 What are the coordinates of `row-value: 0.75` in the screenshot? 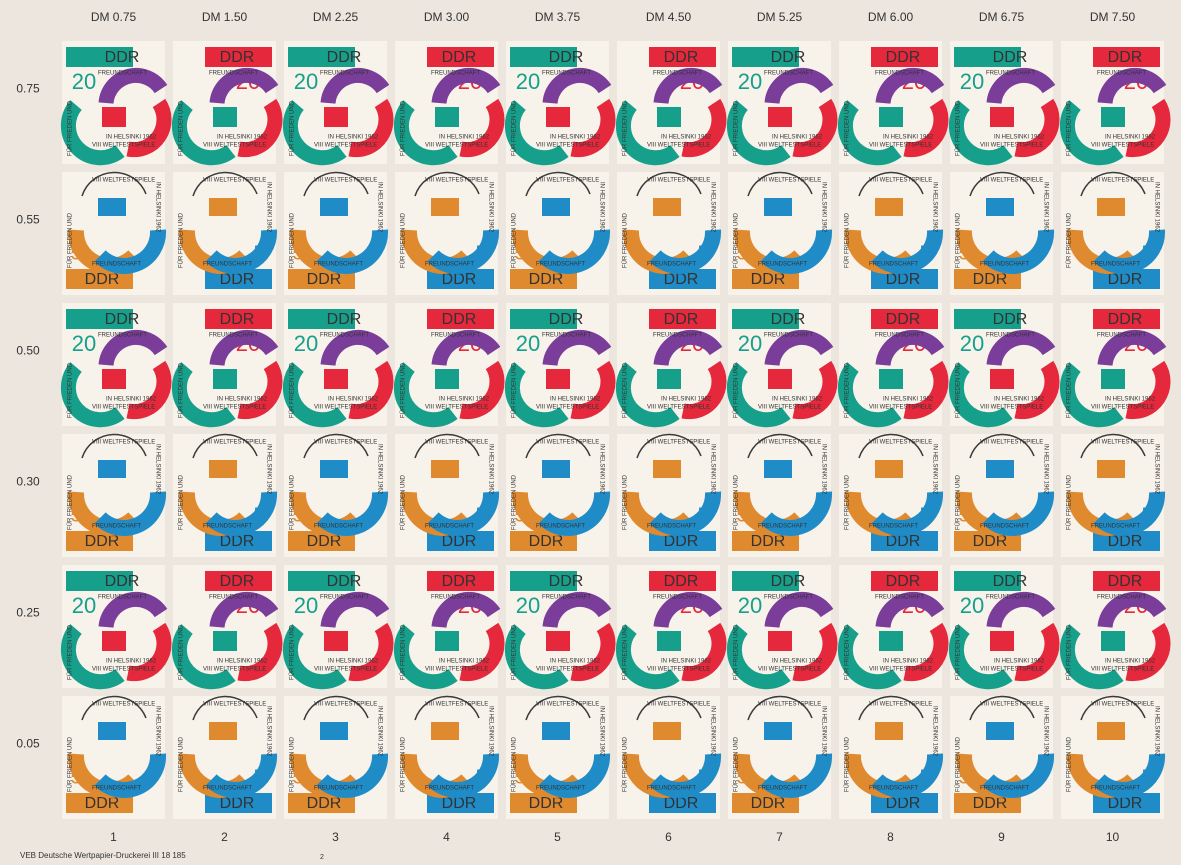 It's located at (28, 89).